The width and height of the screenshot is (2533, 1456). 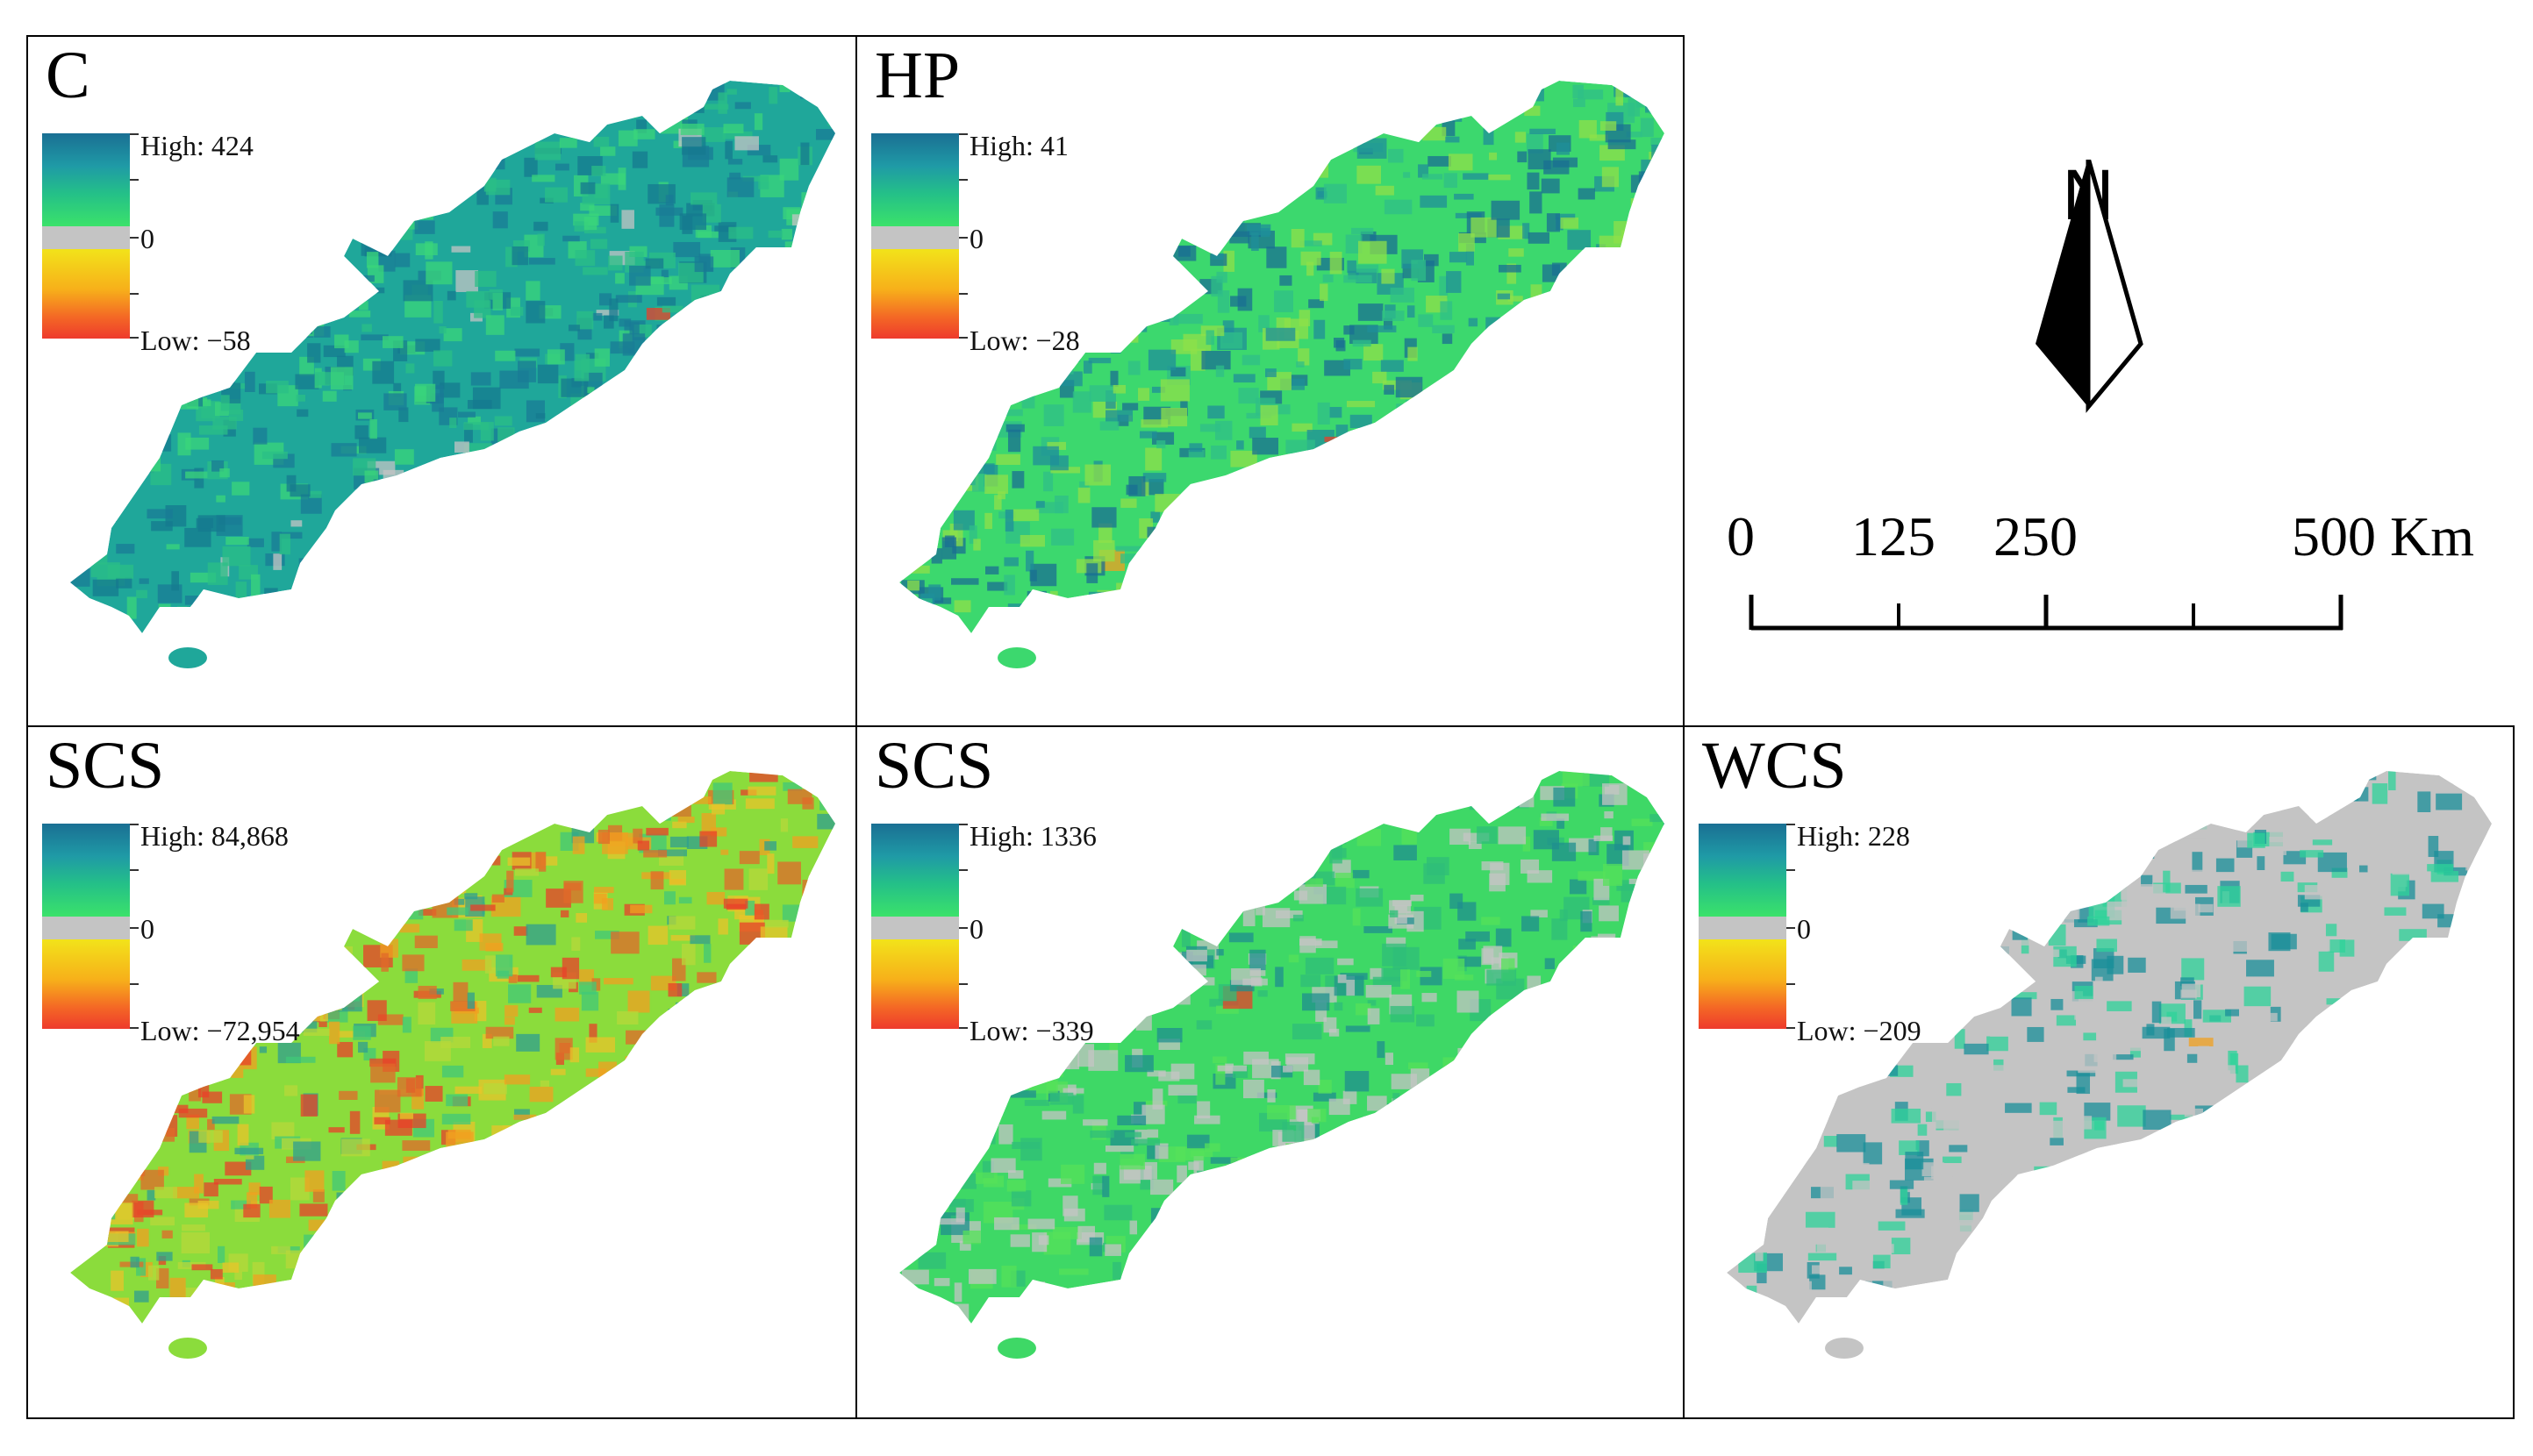 What do you see at coordinates (195, 340) in the screenshot?
I see `legend-low-label: Low: −58` at bounding box center [195, 340].